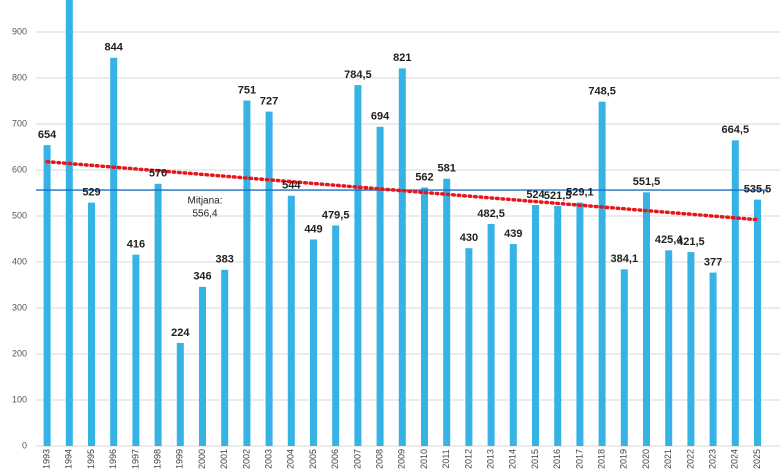 The width and height of the screenshot is (780, 470). I want to click on x-tick-label: 2020, so click(646, 459).